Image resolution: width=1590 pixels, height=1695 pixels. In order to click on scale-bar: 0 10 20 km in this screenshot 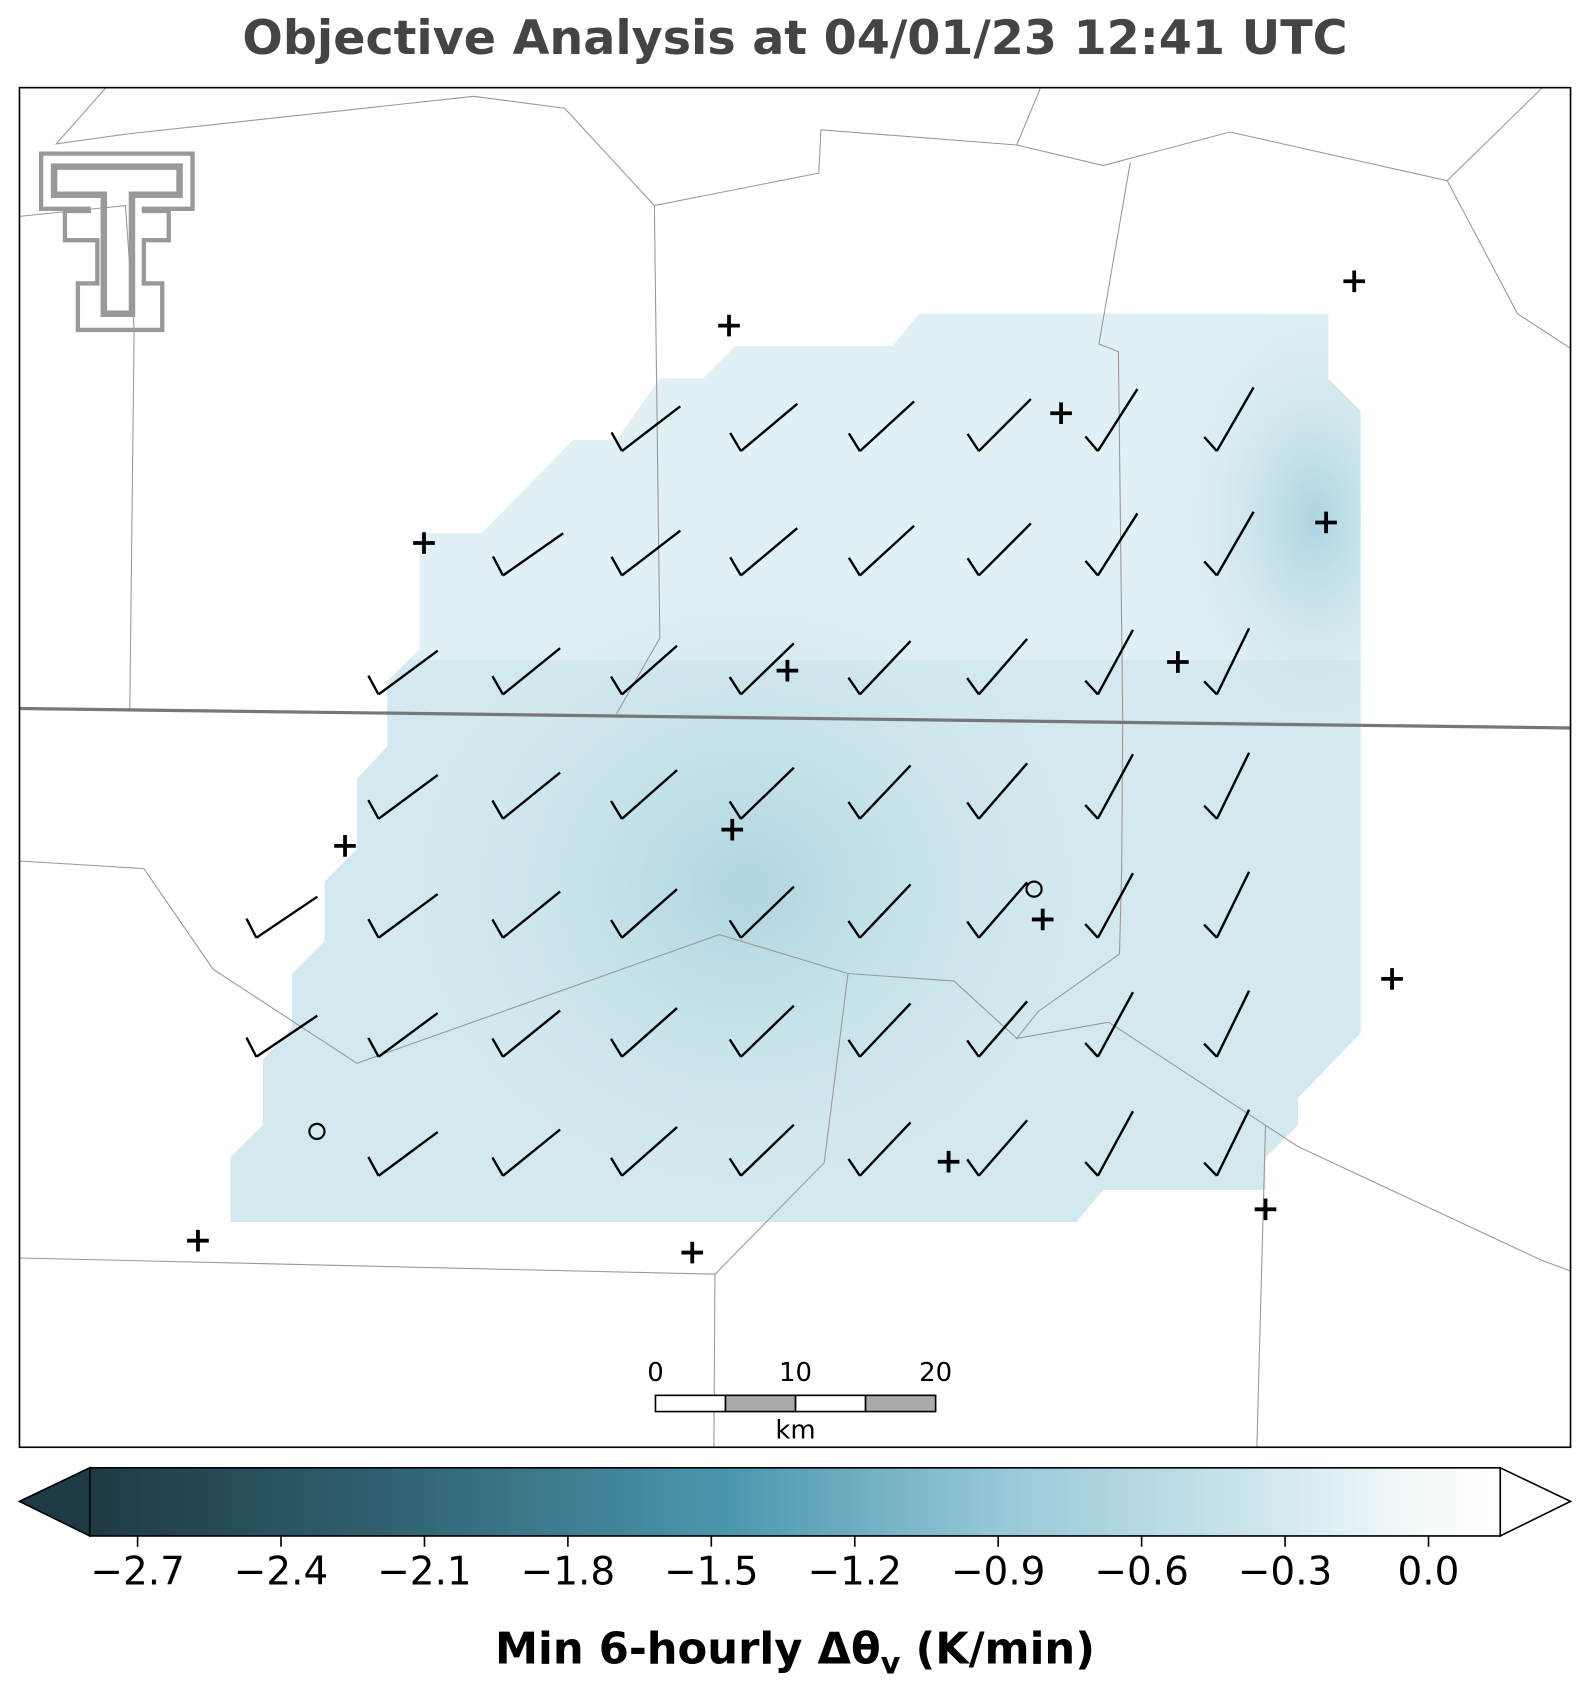, I will do `click(799, 1401)`.